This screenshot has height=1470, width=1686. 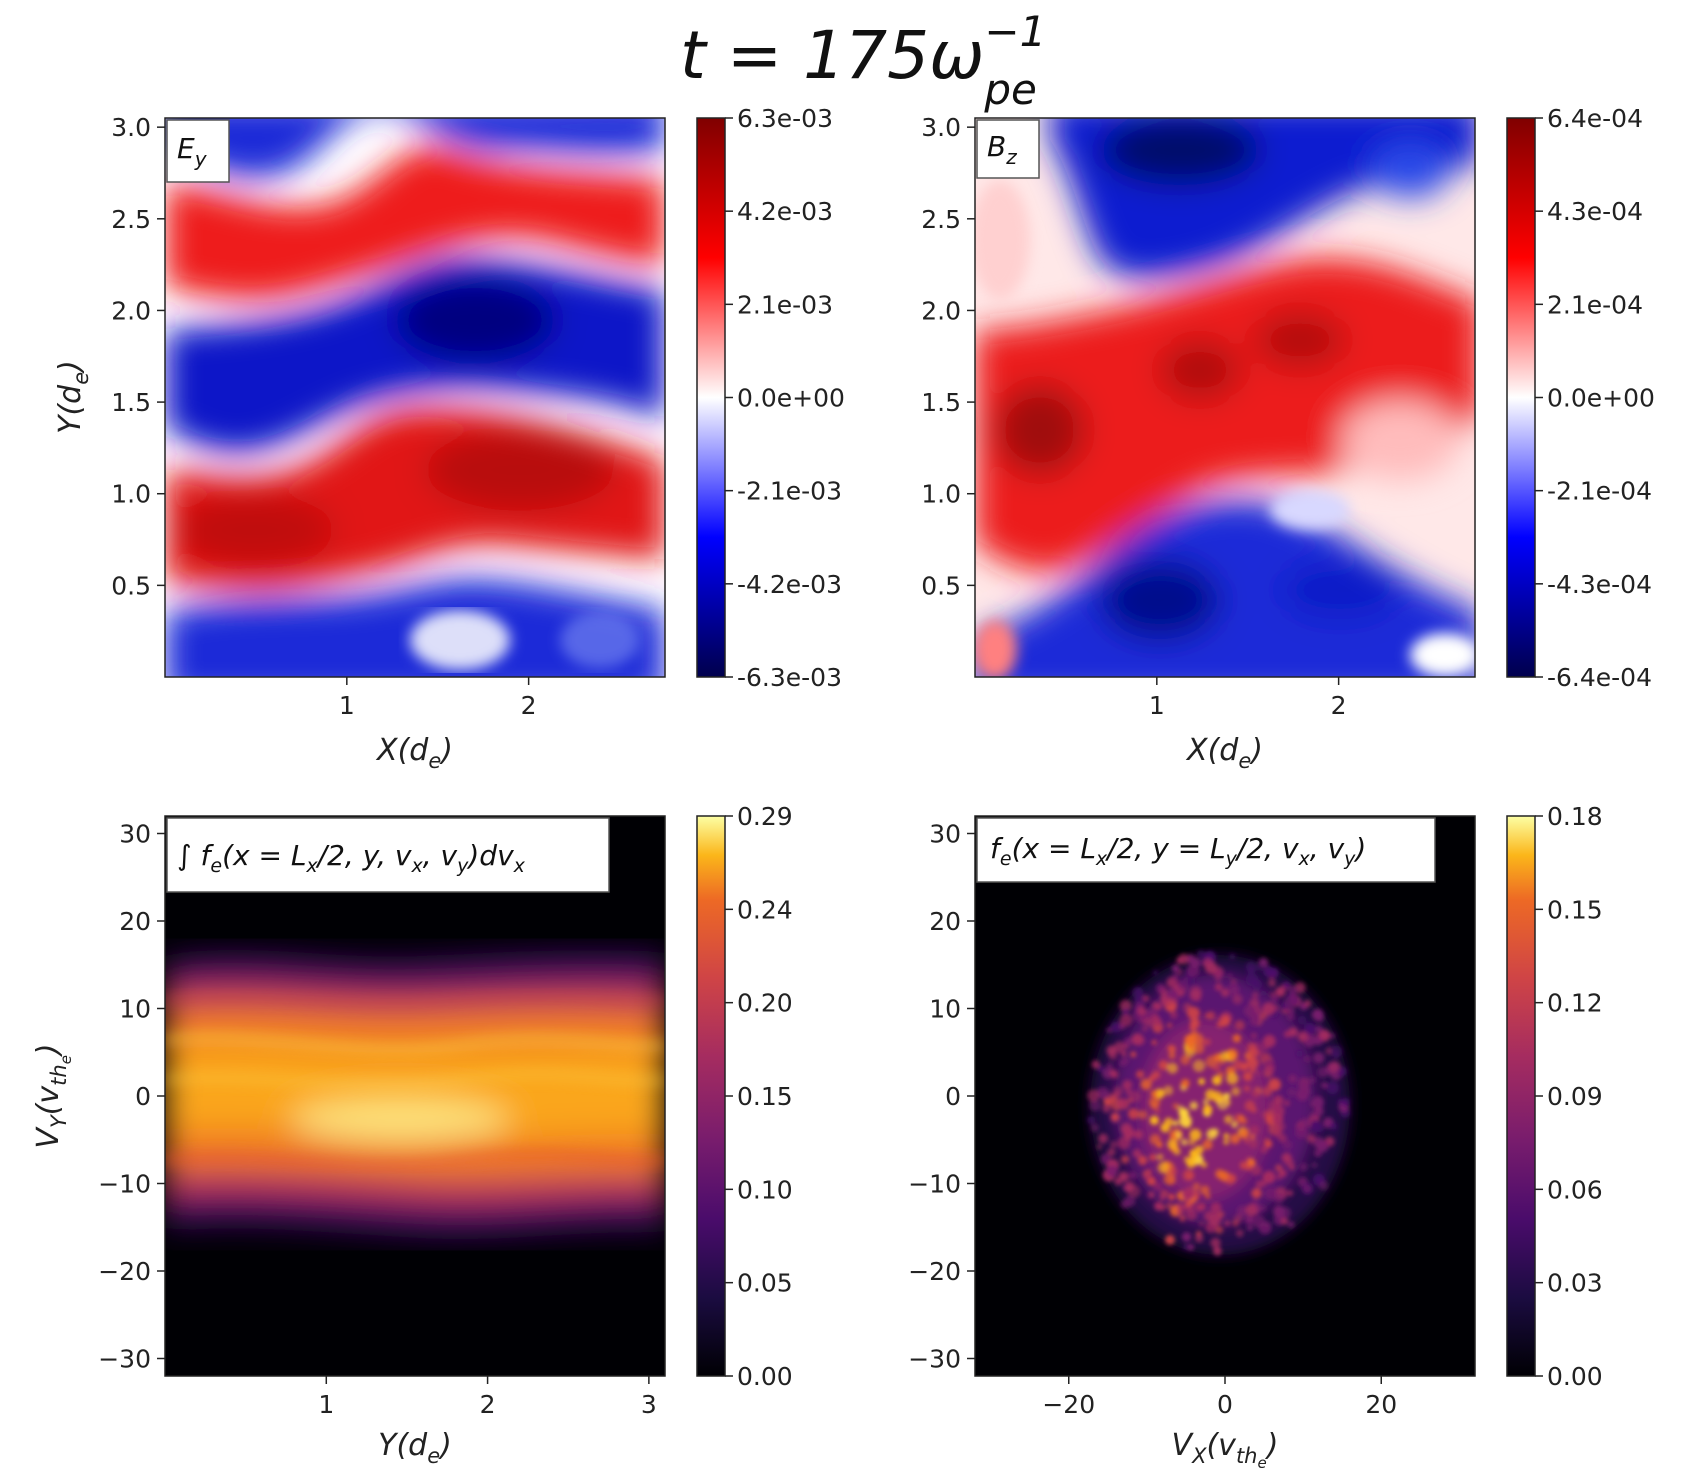 What do you see at coordinates (785, 118) in the screenshot?
I see `ey-colorbar-tick-label: 6.3e-03` at bounding box center [785, 118].